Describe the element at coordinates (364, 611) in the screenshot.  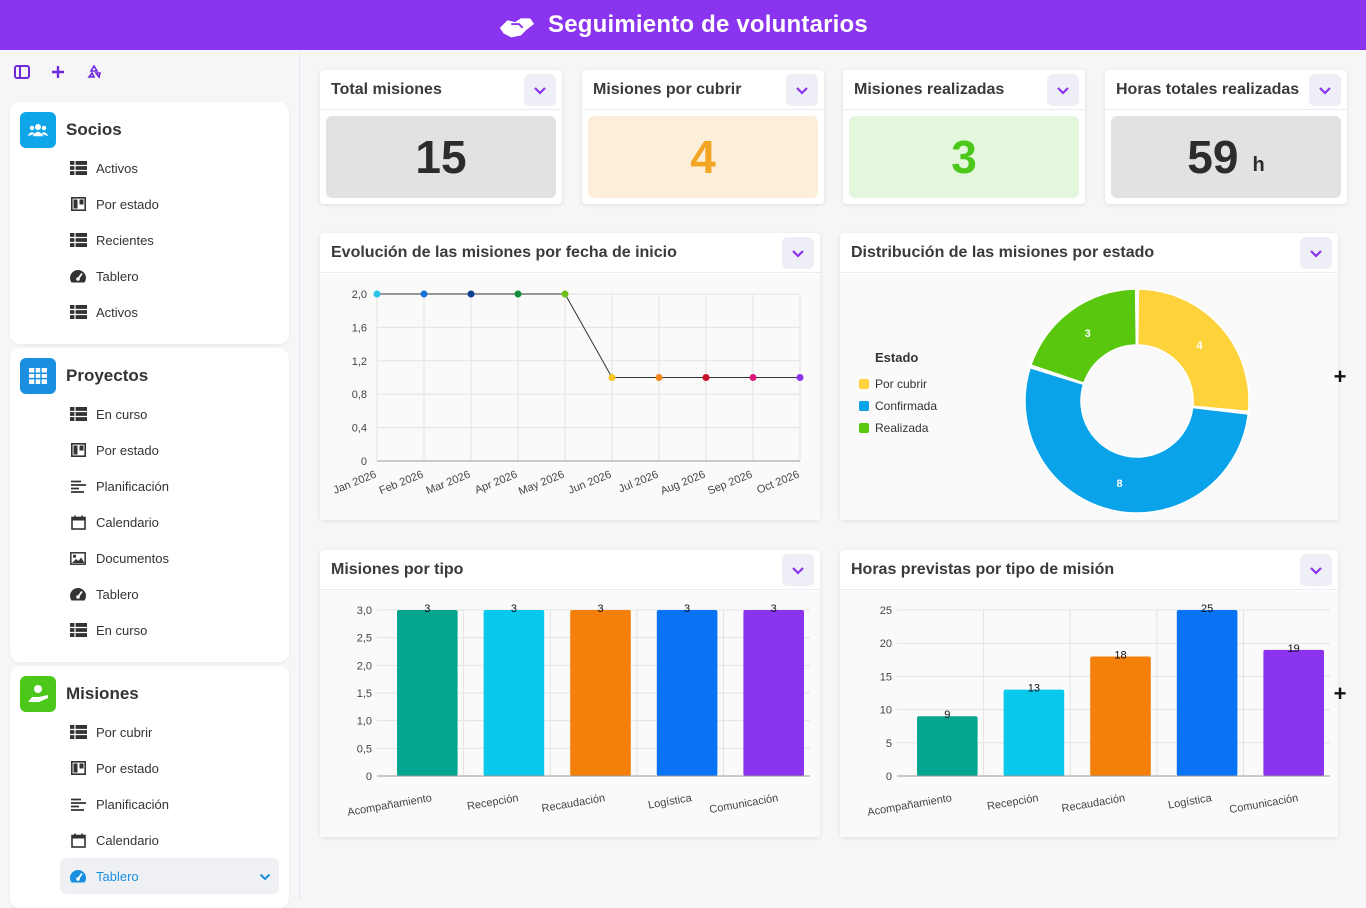
I see `y-tick-label: 3,0` at that location.